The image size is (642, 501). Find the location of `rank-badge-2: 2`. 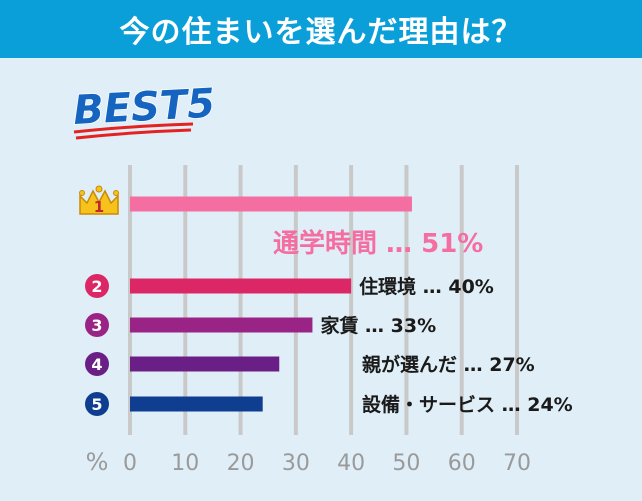

rank-badge-2: 2 is located at coordinates (97, 286).